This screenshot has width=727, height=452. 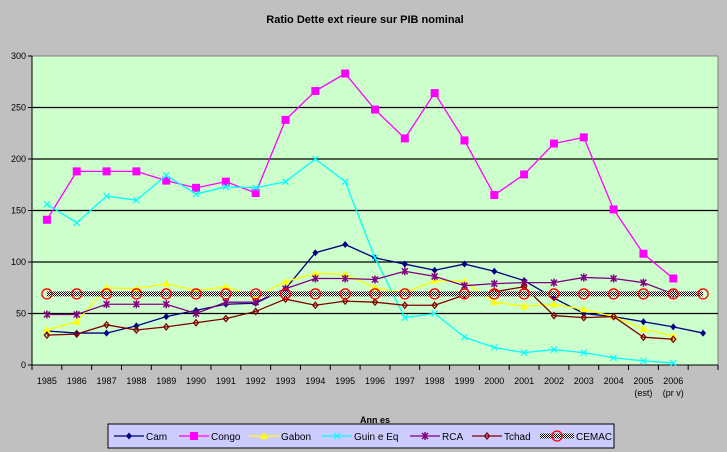 What do you see at coordinates (435, 381) in the screenshot?
I see `x-tick-label: 1998` at bounding box center [435, 381].